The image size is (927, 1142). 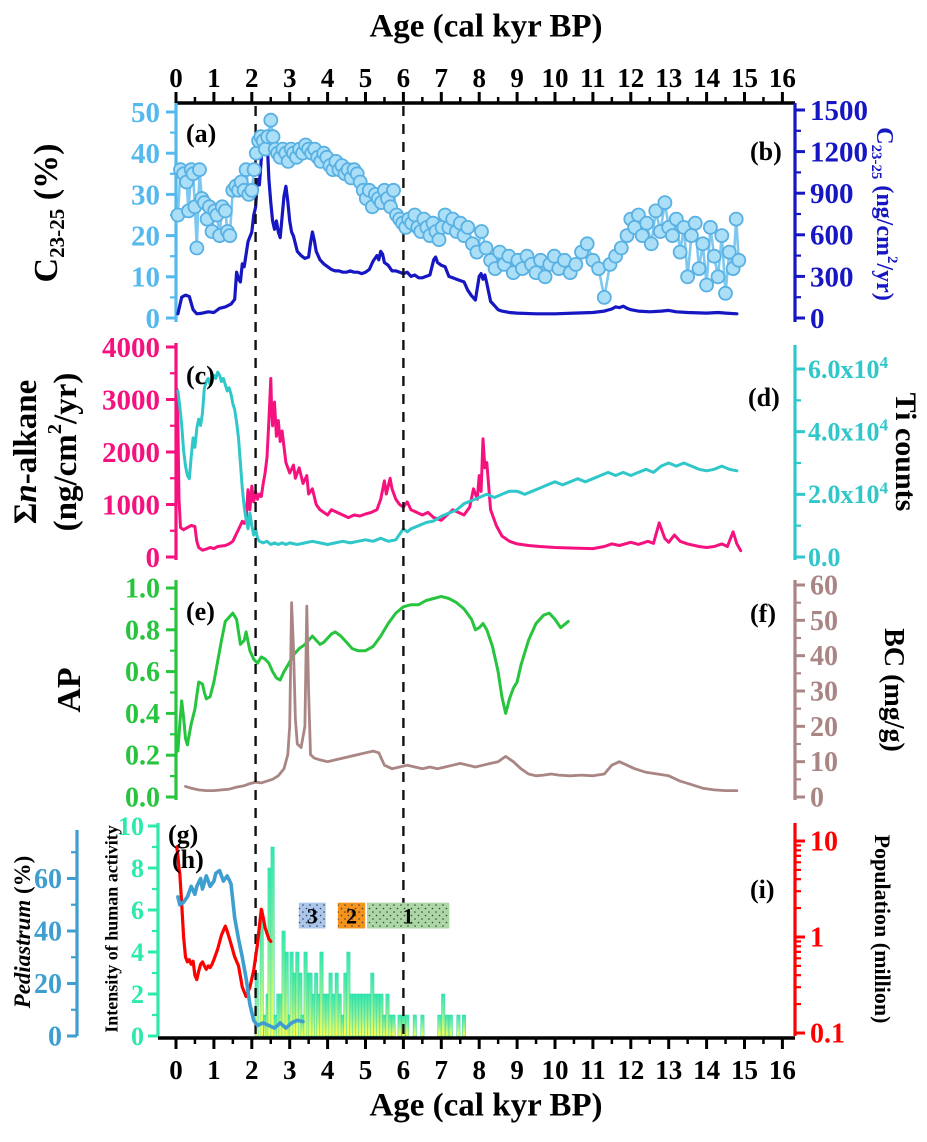 What do you see at coordinates (131, 505) in the screenshot?
I see `axis-tick-label: 1000` at bounding box center [131, 505].